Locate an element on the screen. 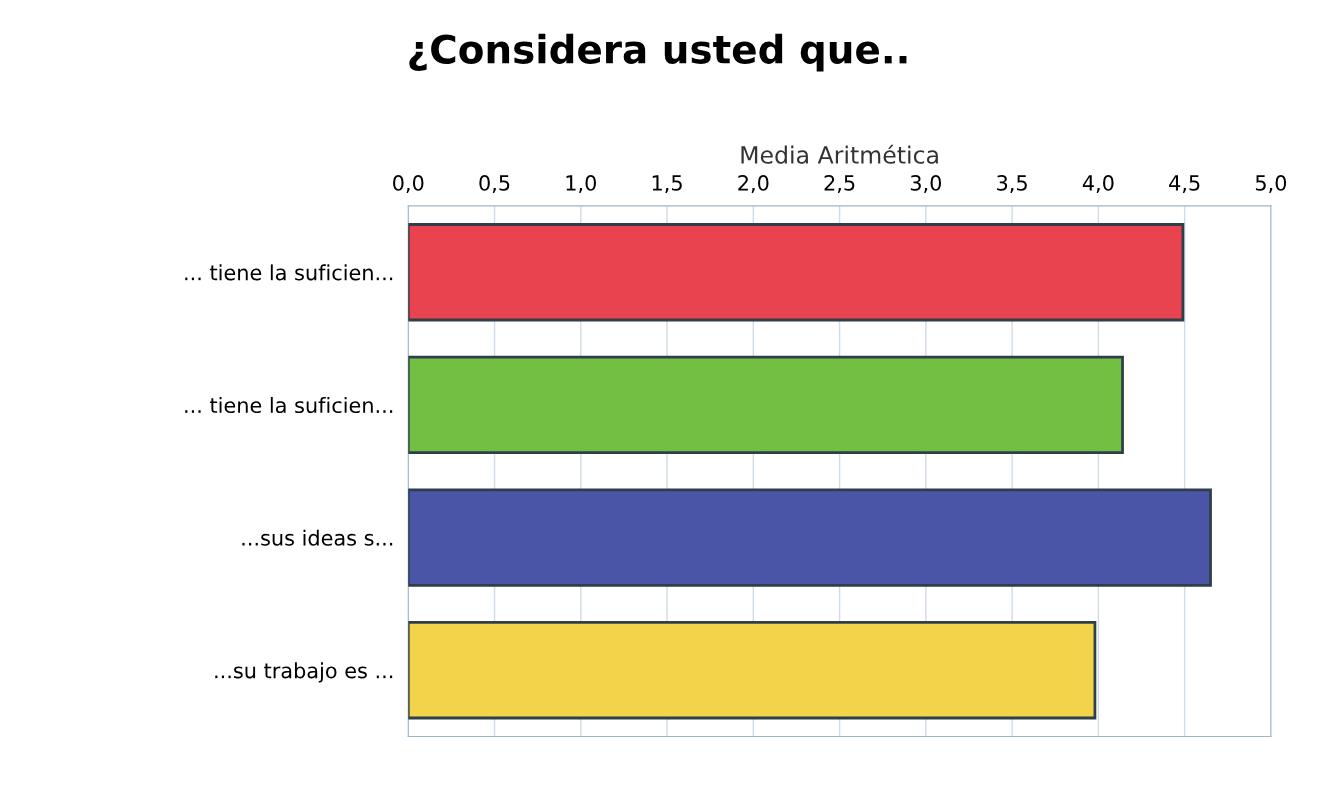 The height and width of the screenshot is (792, 1317). x-tick-label: 1,5 is located at coordinates (667, 184).